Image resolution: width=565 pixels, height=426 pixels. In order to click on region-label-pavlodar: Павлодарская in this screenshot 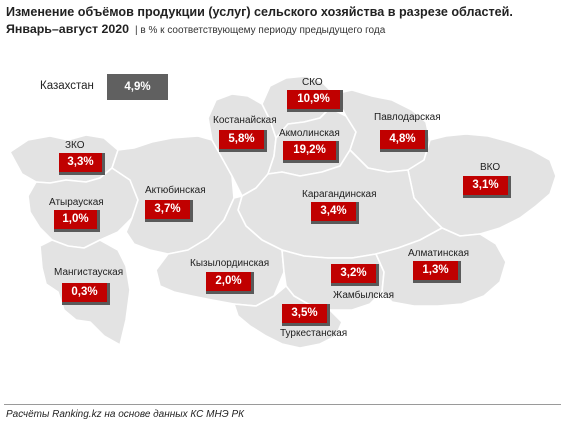, I will do `click(407, 117)`.